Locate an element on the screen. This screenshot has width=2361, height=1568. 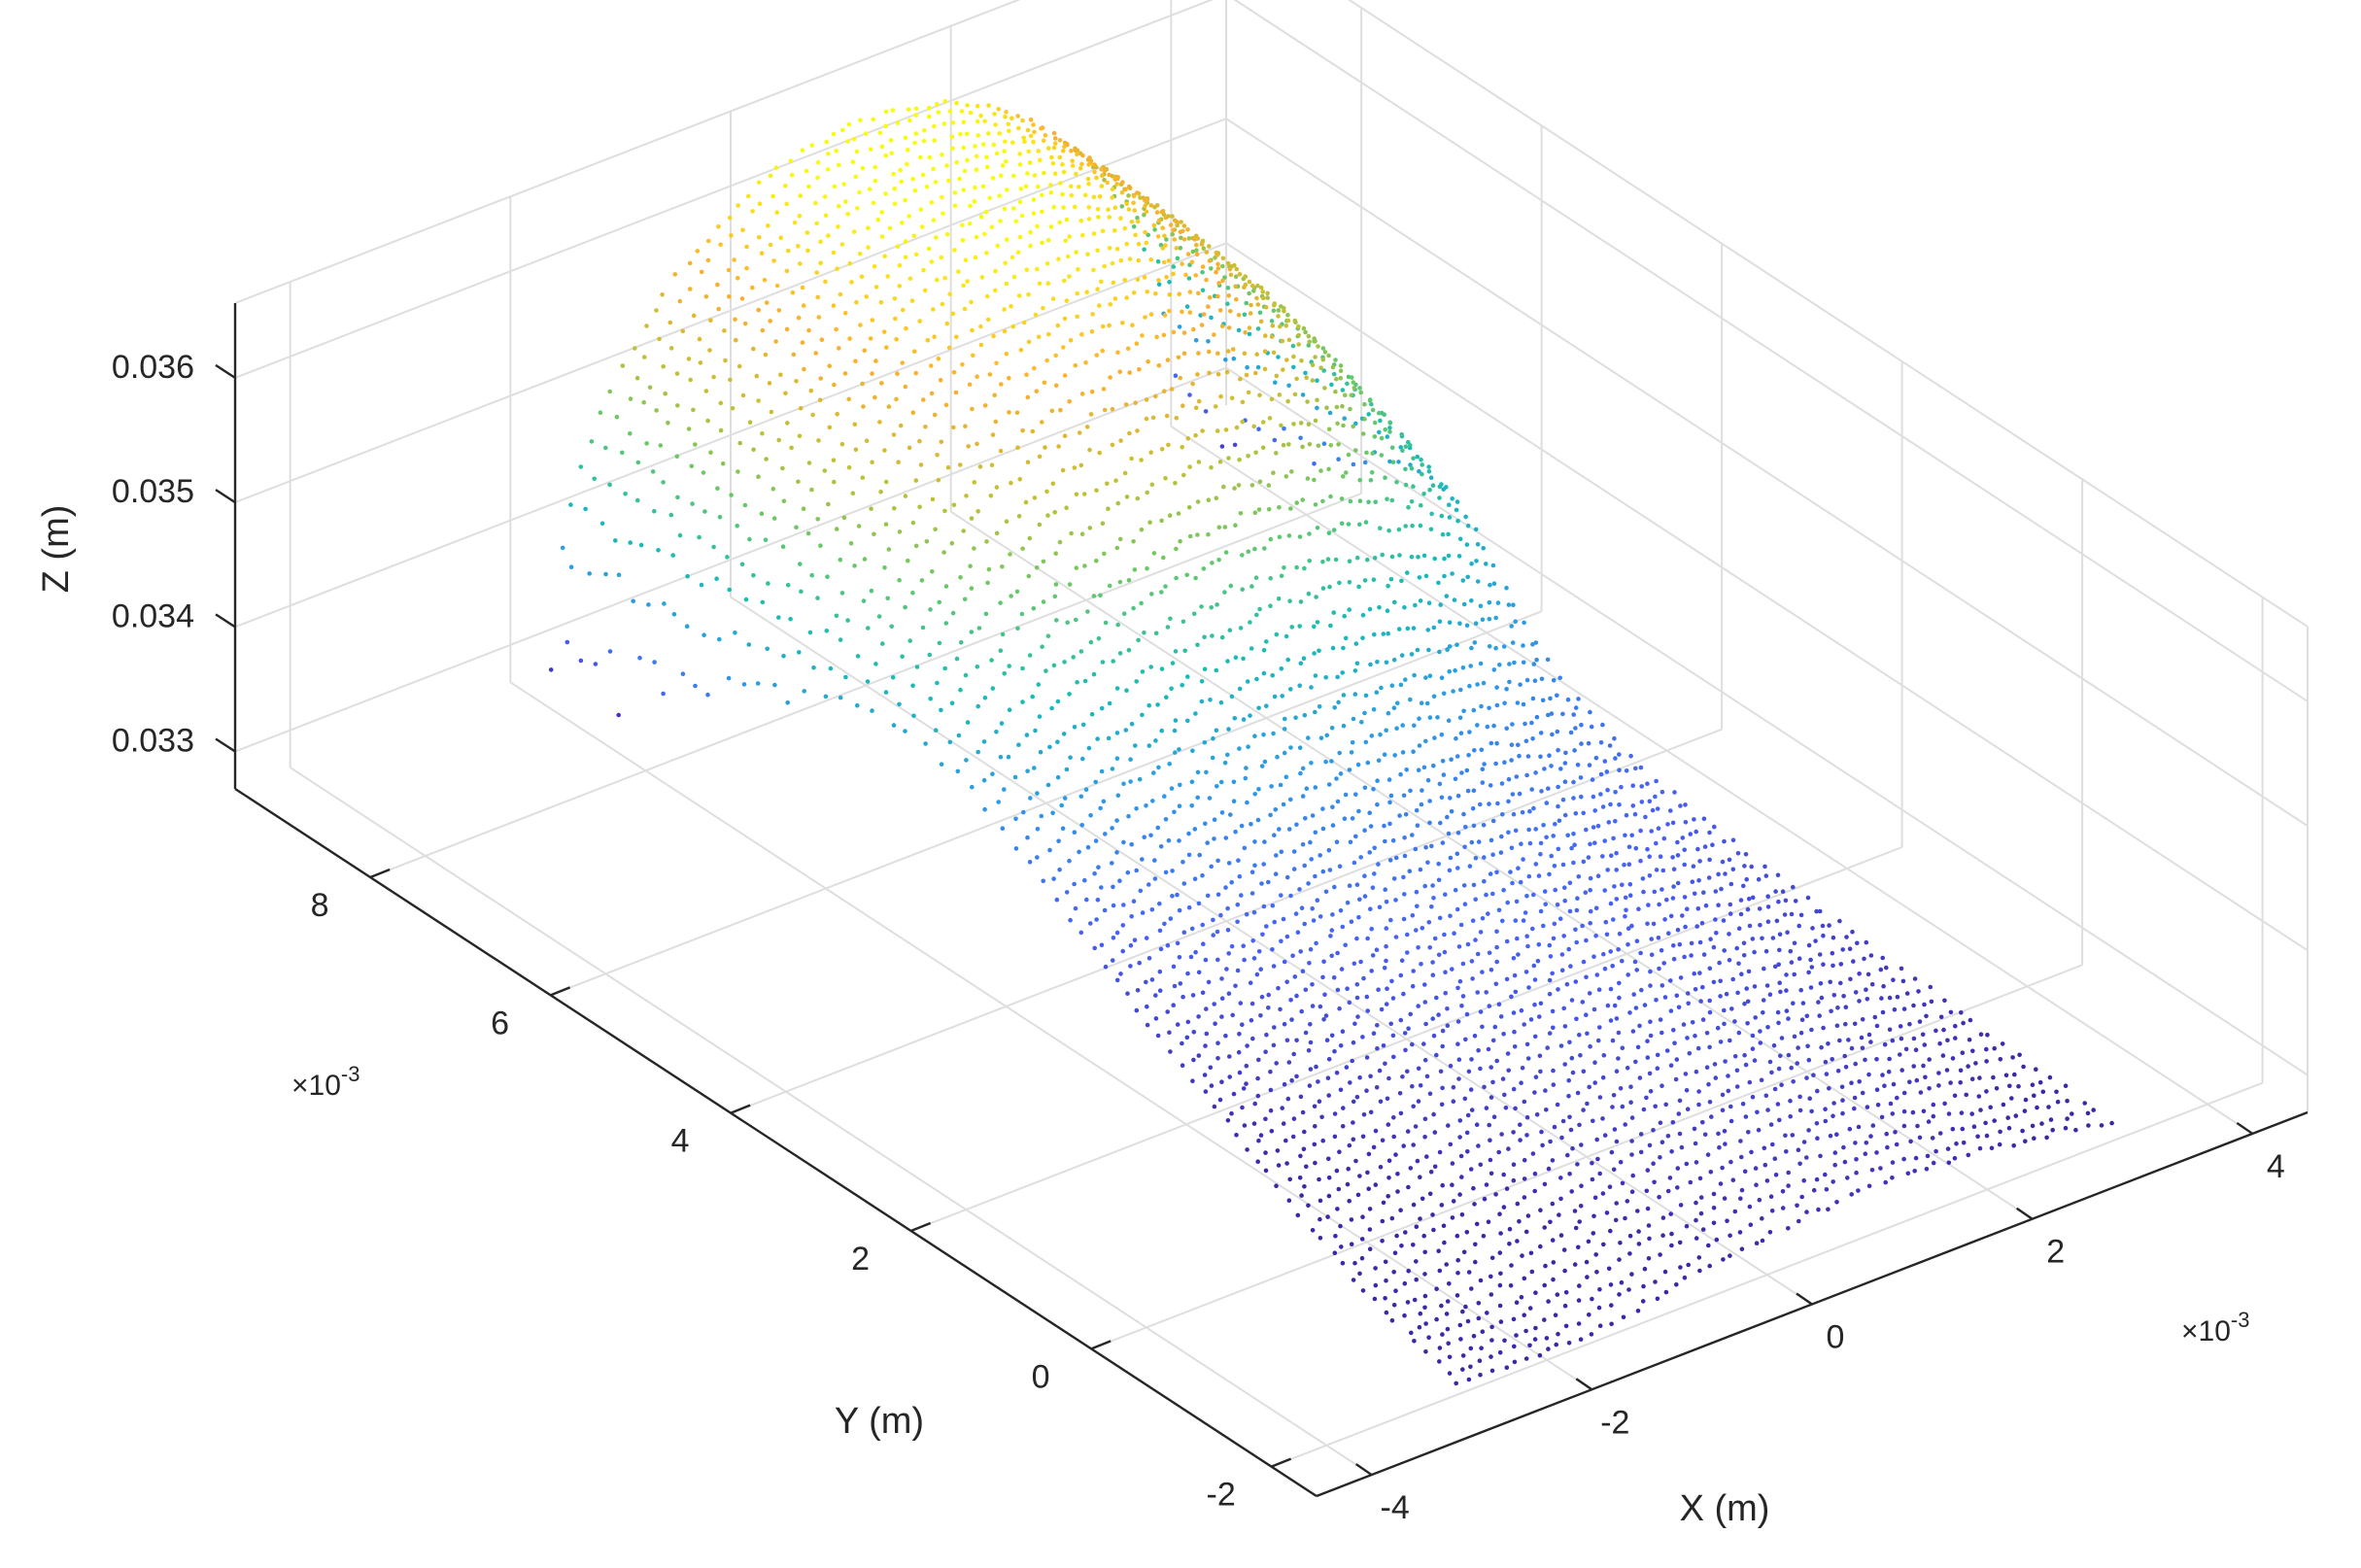
grid-line is located at coordinates (1587, 1157).